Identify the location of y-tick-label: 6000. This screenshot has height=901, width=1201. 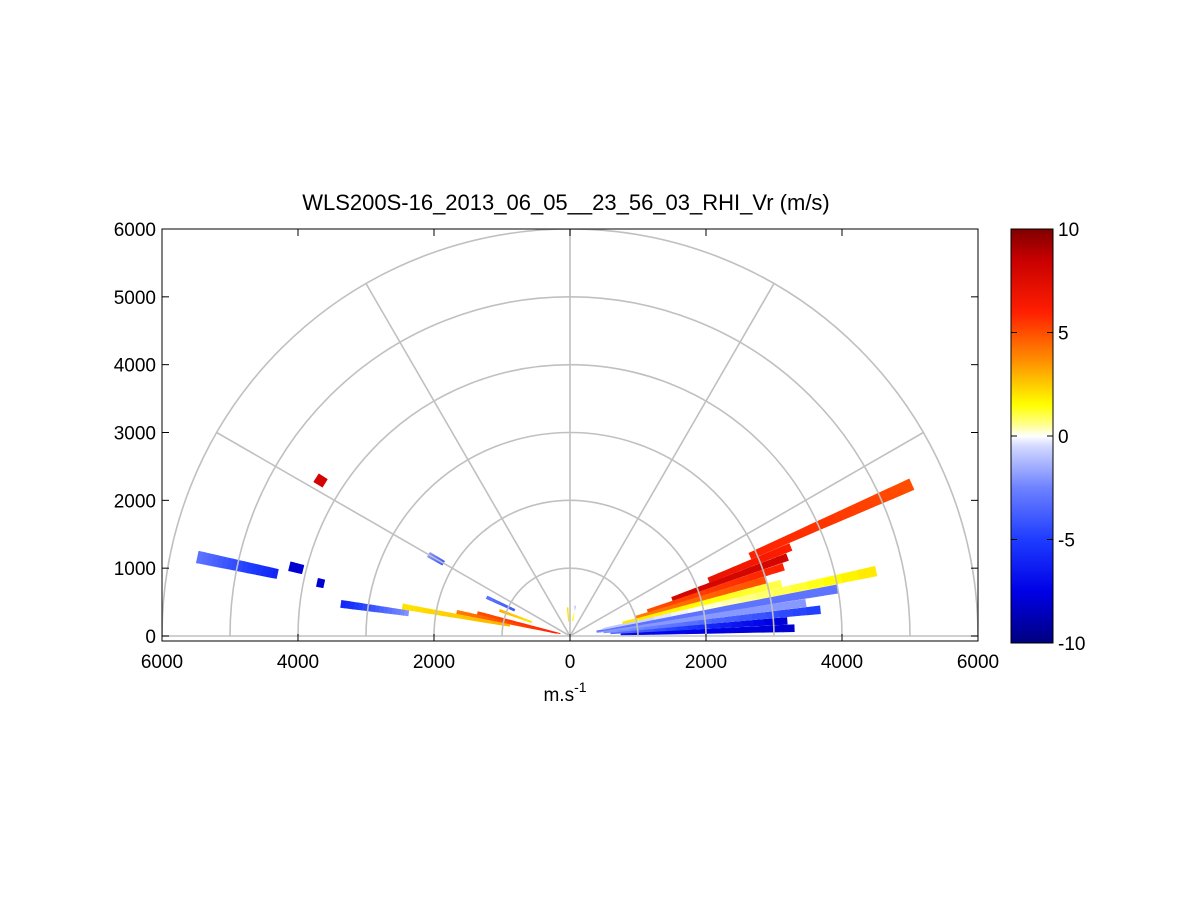
(135, 230).